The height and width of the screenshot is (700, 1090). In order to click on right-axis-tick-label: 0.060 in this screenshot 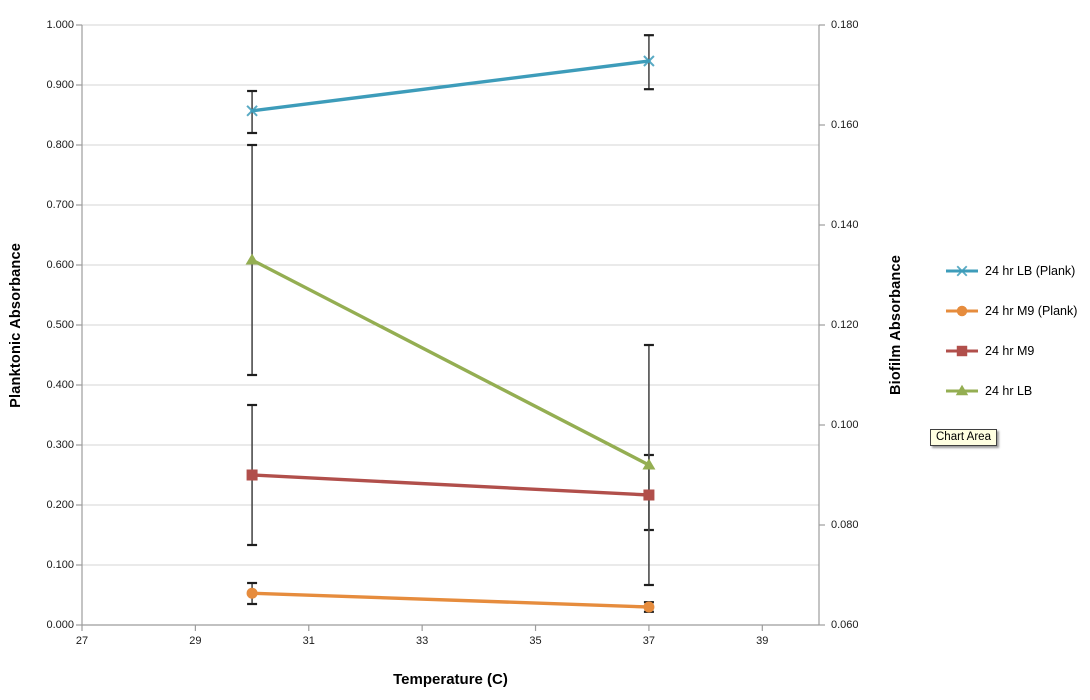, I will do `click(845, 625)`.